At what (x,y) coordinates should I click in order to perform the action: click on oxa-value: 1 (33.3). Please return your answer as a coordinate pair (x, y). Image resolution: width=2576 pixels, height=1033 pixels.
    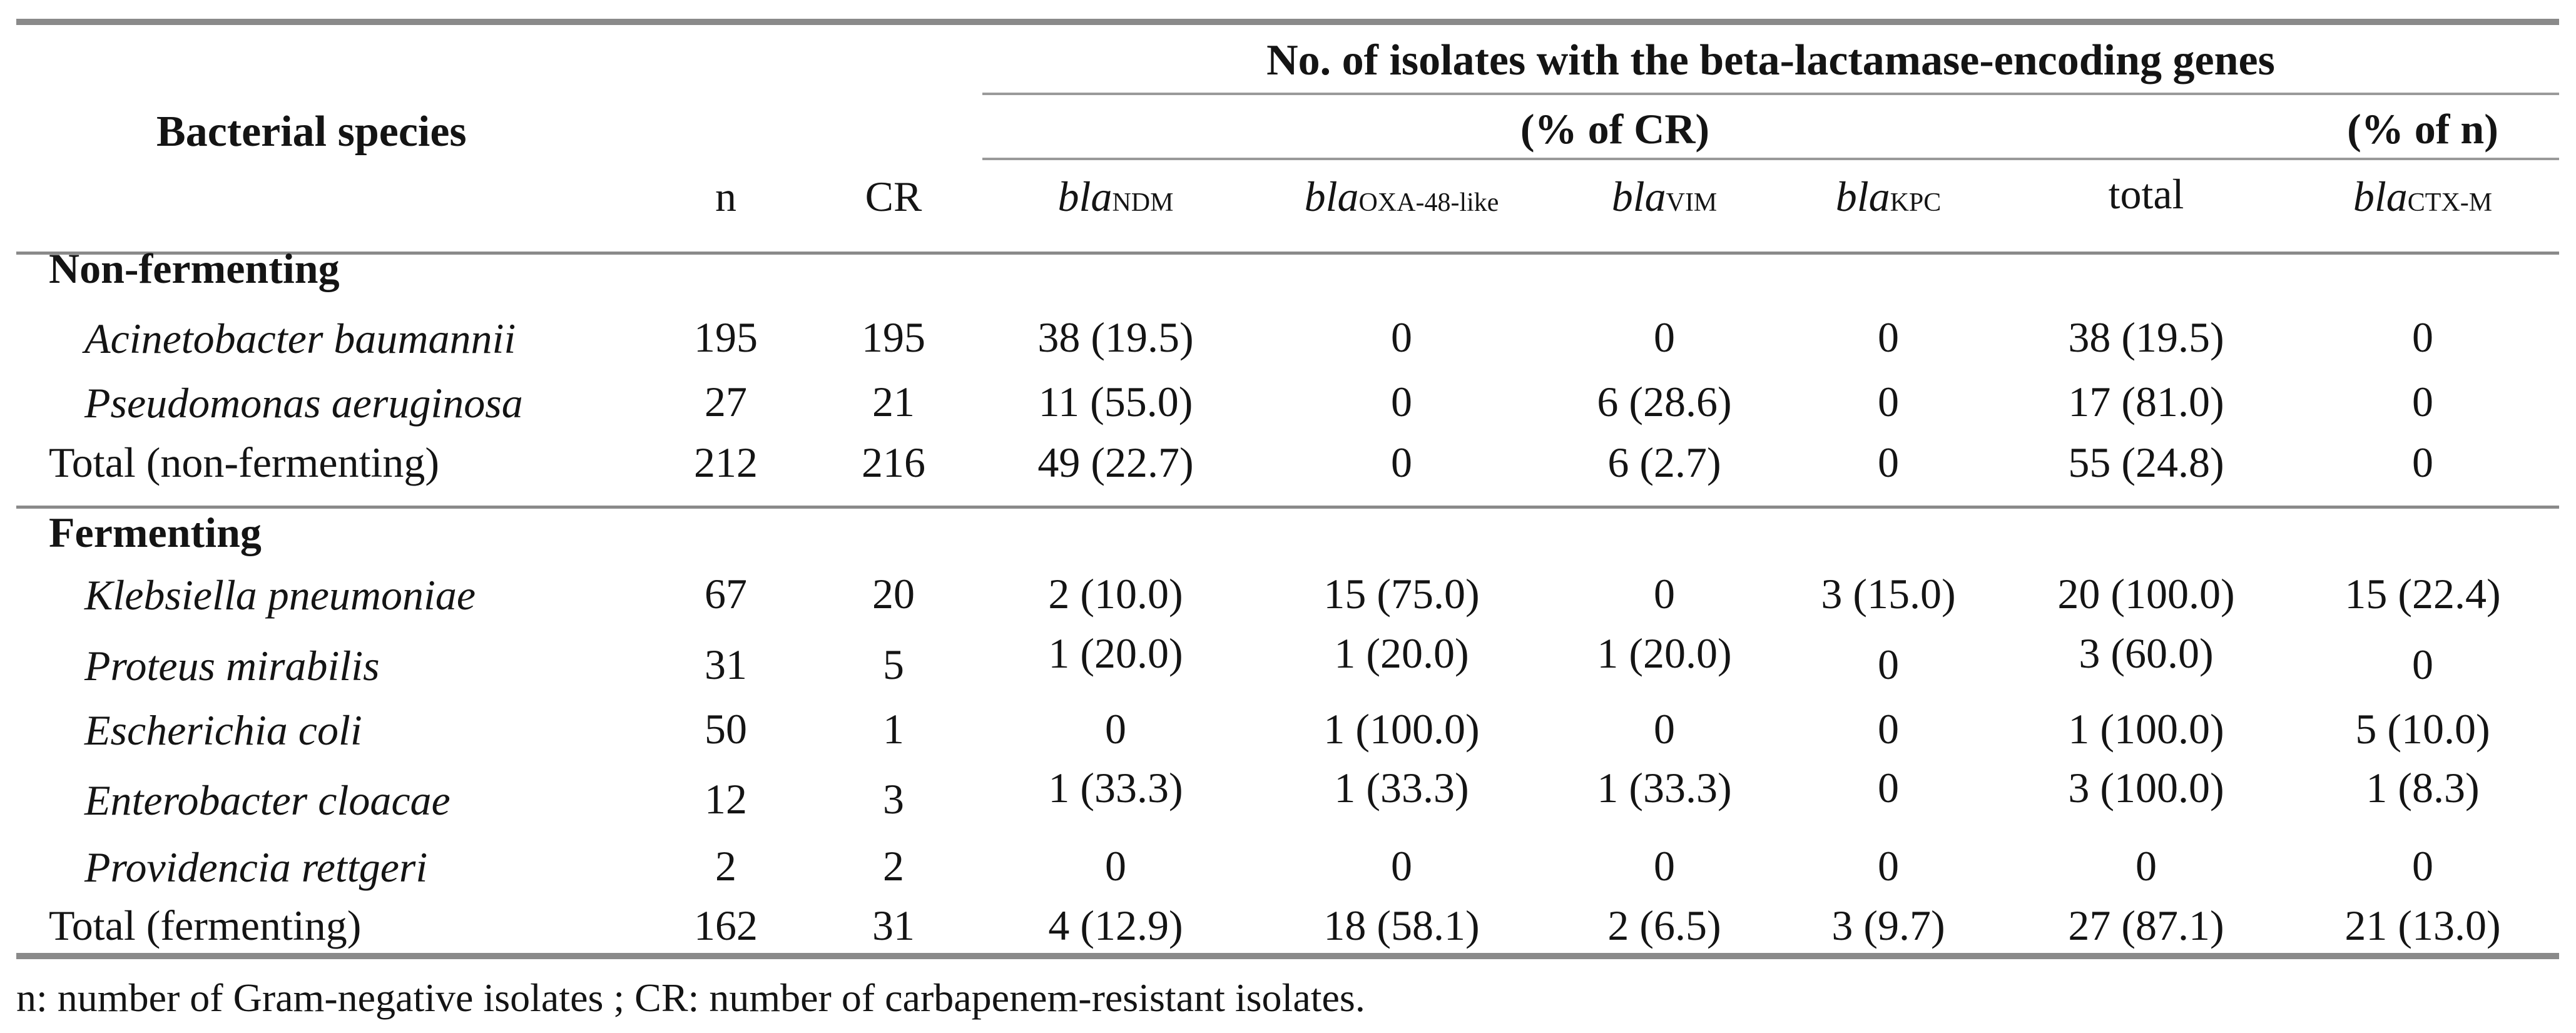
    Looking at the image, I should click on (1401, 788).